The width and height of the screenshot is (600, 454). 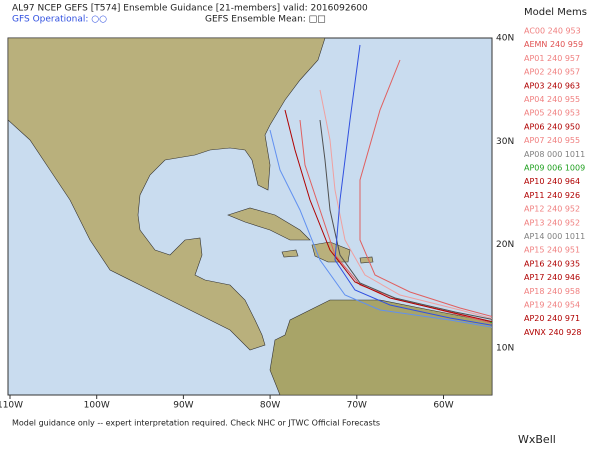 I want to click on member-entry: AP15 240 951, so click(x=552, y=250).